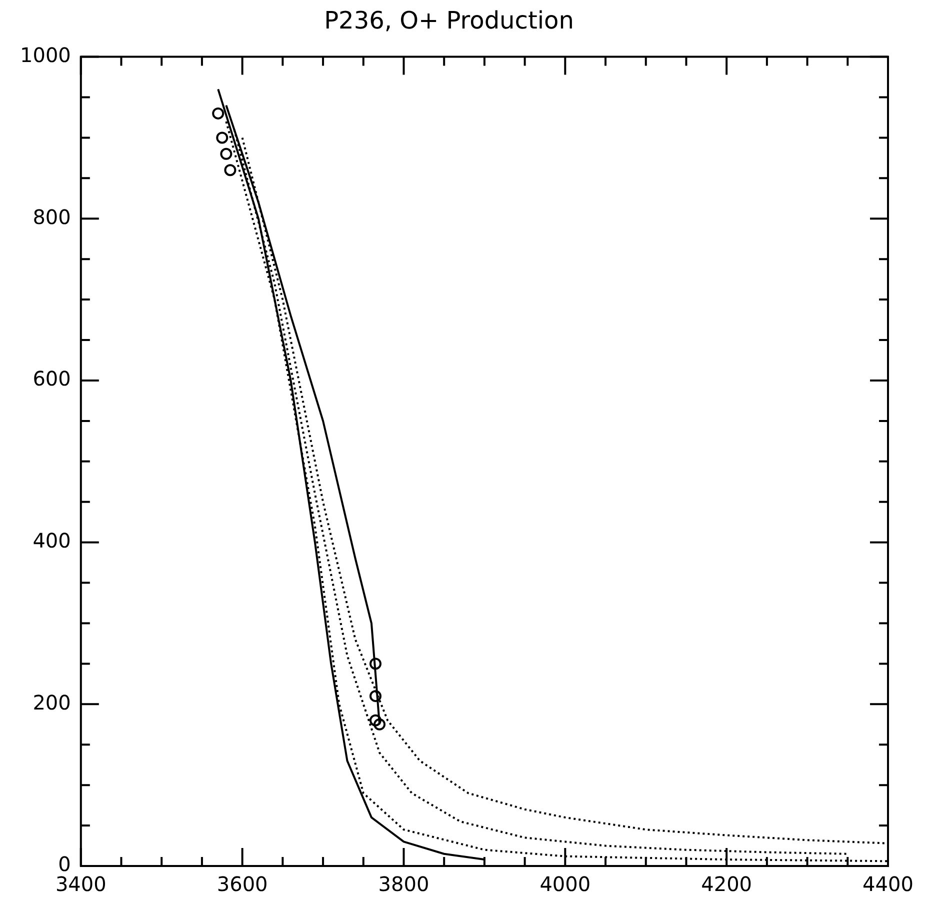  What do you see at coordinates (726, 884) in the screenshot?
I see `x-tick-label: 4200` at bounding box center [726, 884].